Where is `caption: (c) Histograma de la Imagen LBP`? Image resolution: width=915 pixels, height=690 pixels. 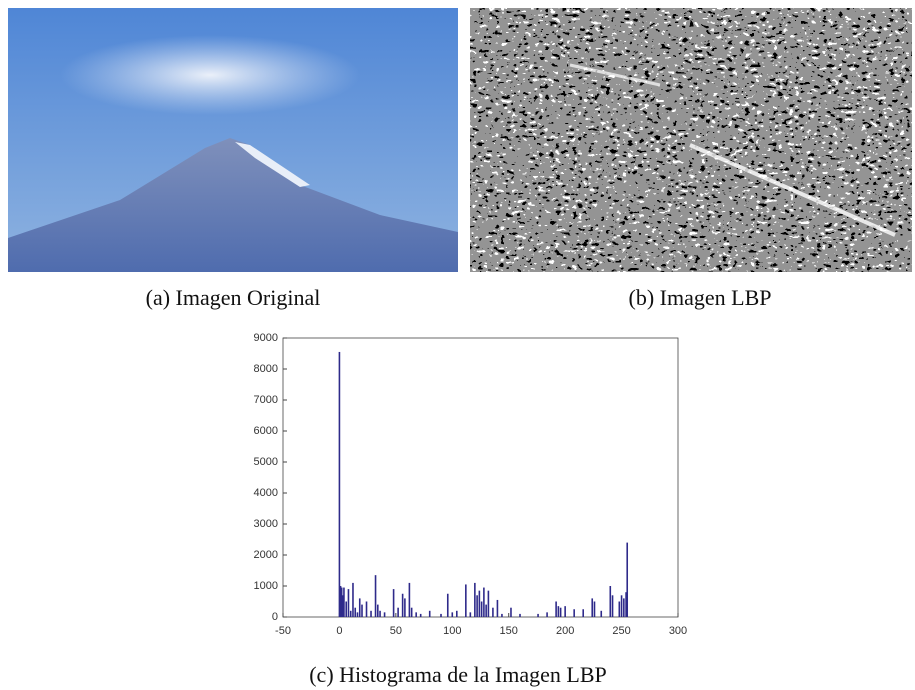
caption: (c) Histograma de la Imagen LBP is located at coordinates (458, 674).